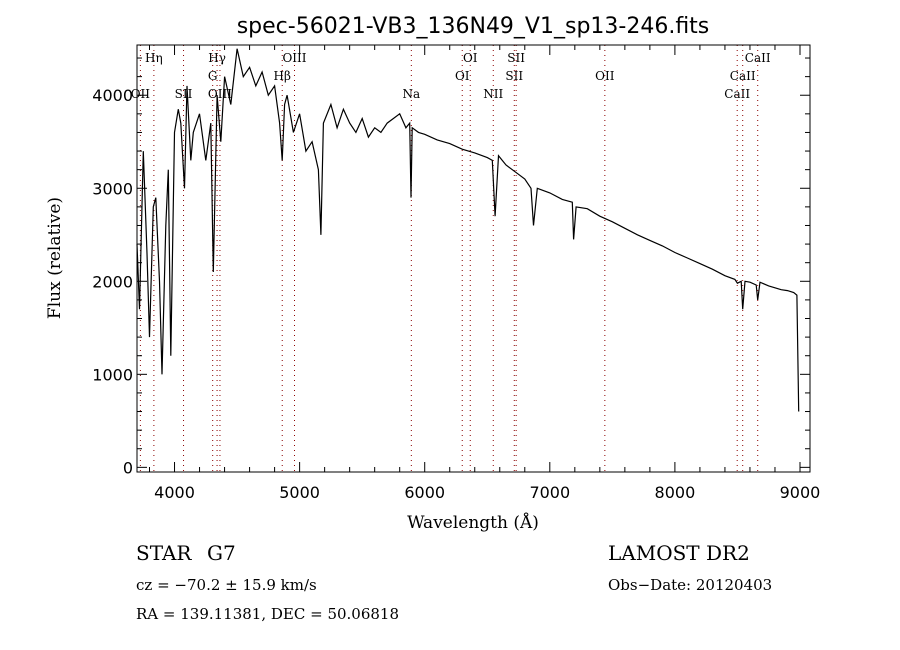 The height and width of the screenshot is (650, 900). What do you see at coordinates (282, 76) in the screenshot?
I see `line-marker-label: Hβ` at bounding box center [282, 76].